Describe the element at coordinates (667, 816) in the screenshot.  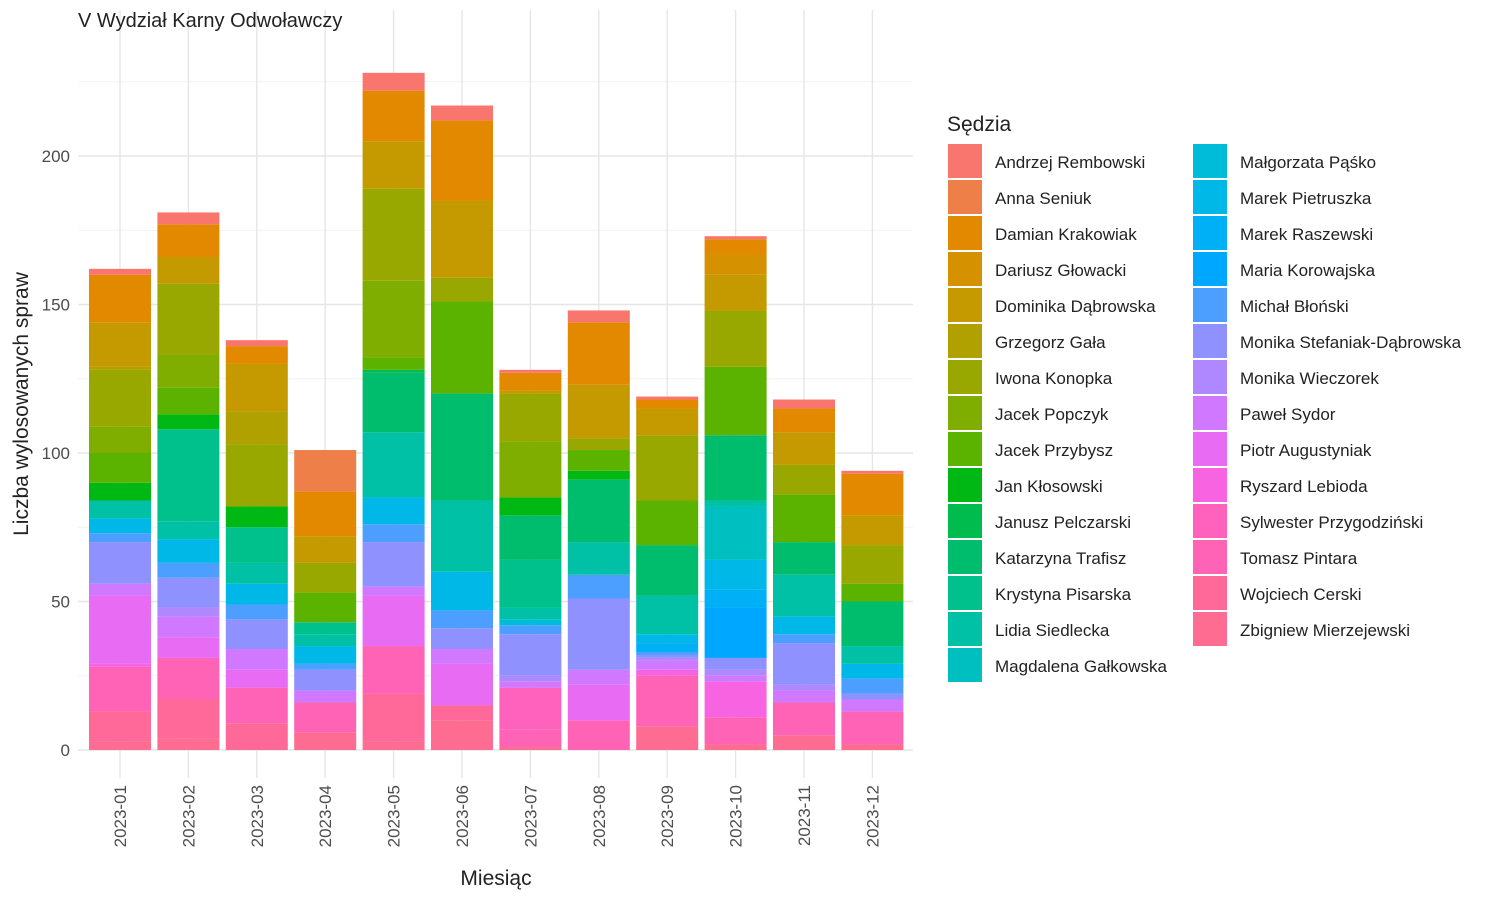
I see `x-tick-label: 2023-09` at that location.